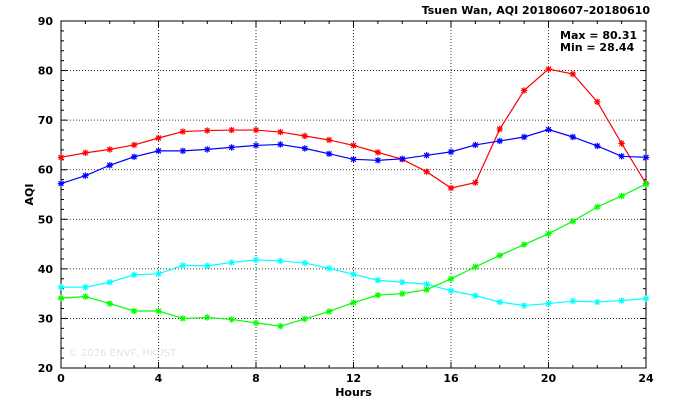 The height and width of the screenshot is (409, 674). Describe the element at coordinates (46, 120) in the screenshot. I see `y-tick-label: 70` at that location.